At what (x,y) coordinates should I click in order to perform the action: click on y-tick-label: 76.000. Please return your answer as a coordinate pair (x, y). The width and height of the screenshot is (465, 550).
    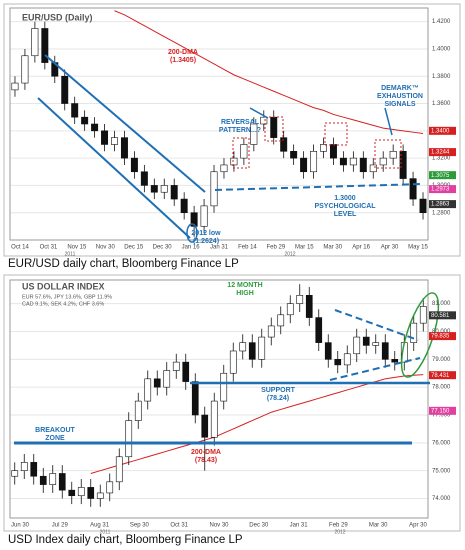
    Looking at the image, I should click on (441, 443).